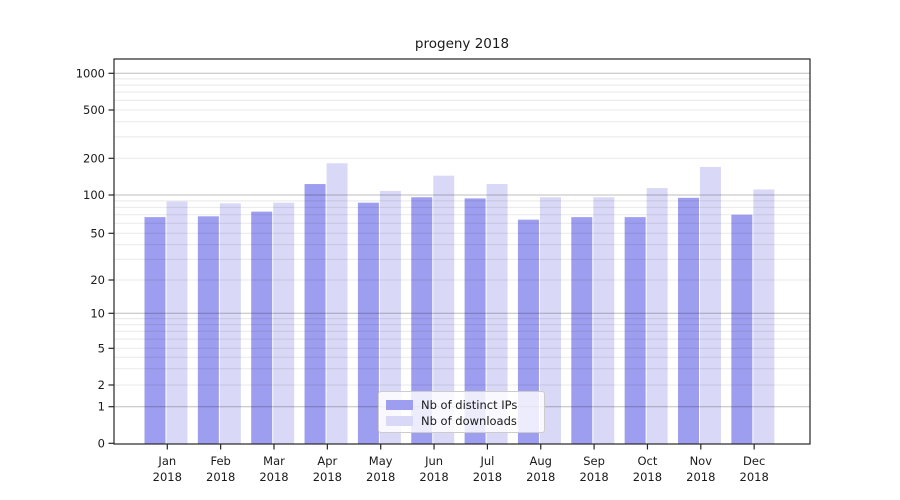 This screenshot has height=500, width=900. What do you see at coordinates (657, 316) in the screenshot?
I see `bar-oct-downloads` at bounding box center [657, 316].